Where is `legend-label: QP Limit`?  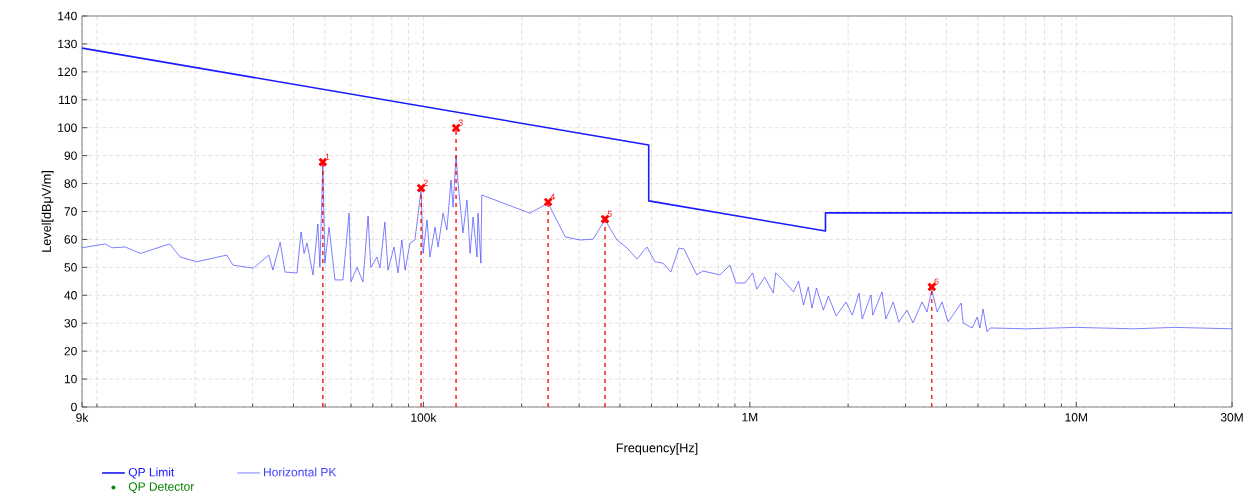
legend-label: QP Limit is located at coordinates (151, 473).